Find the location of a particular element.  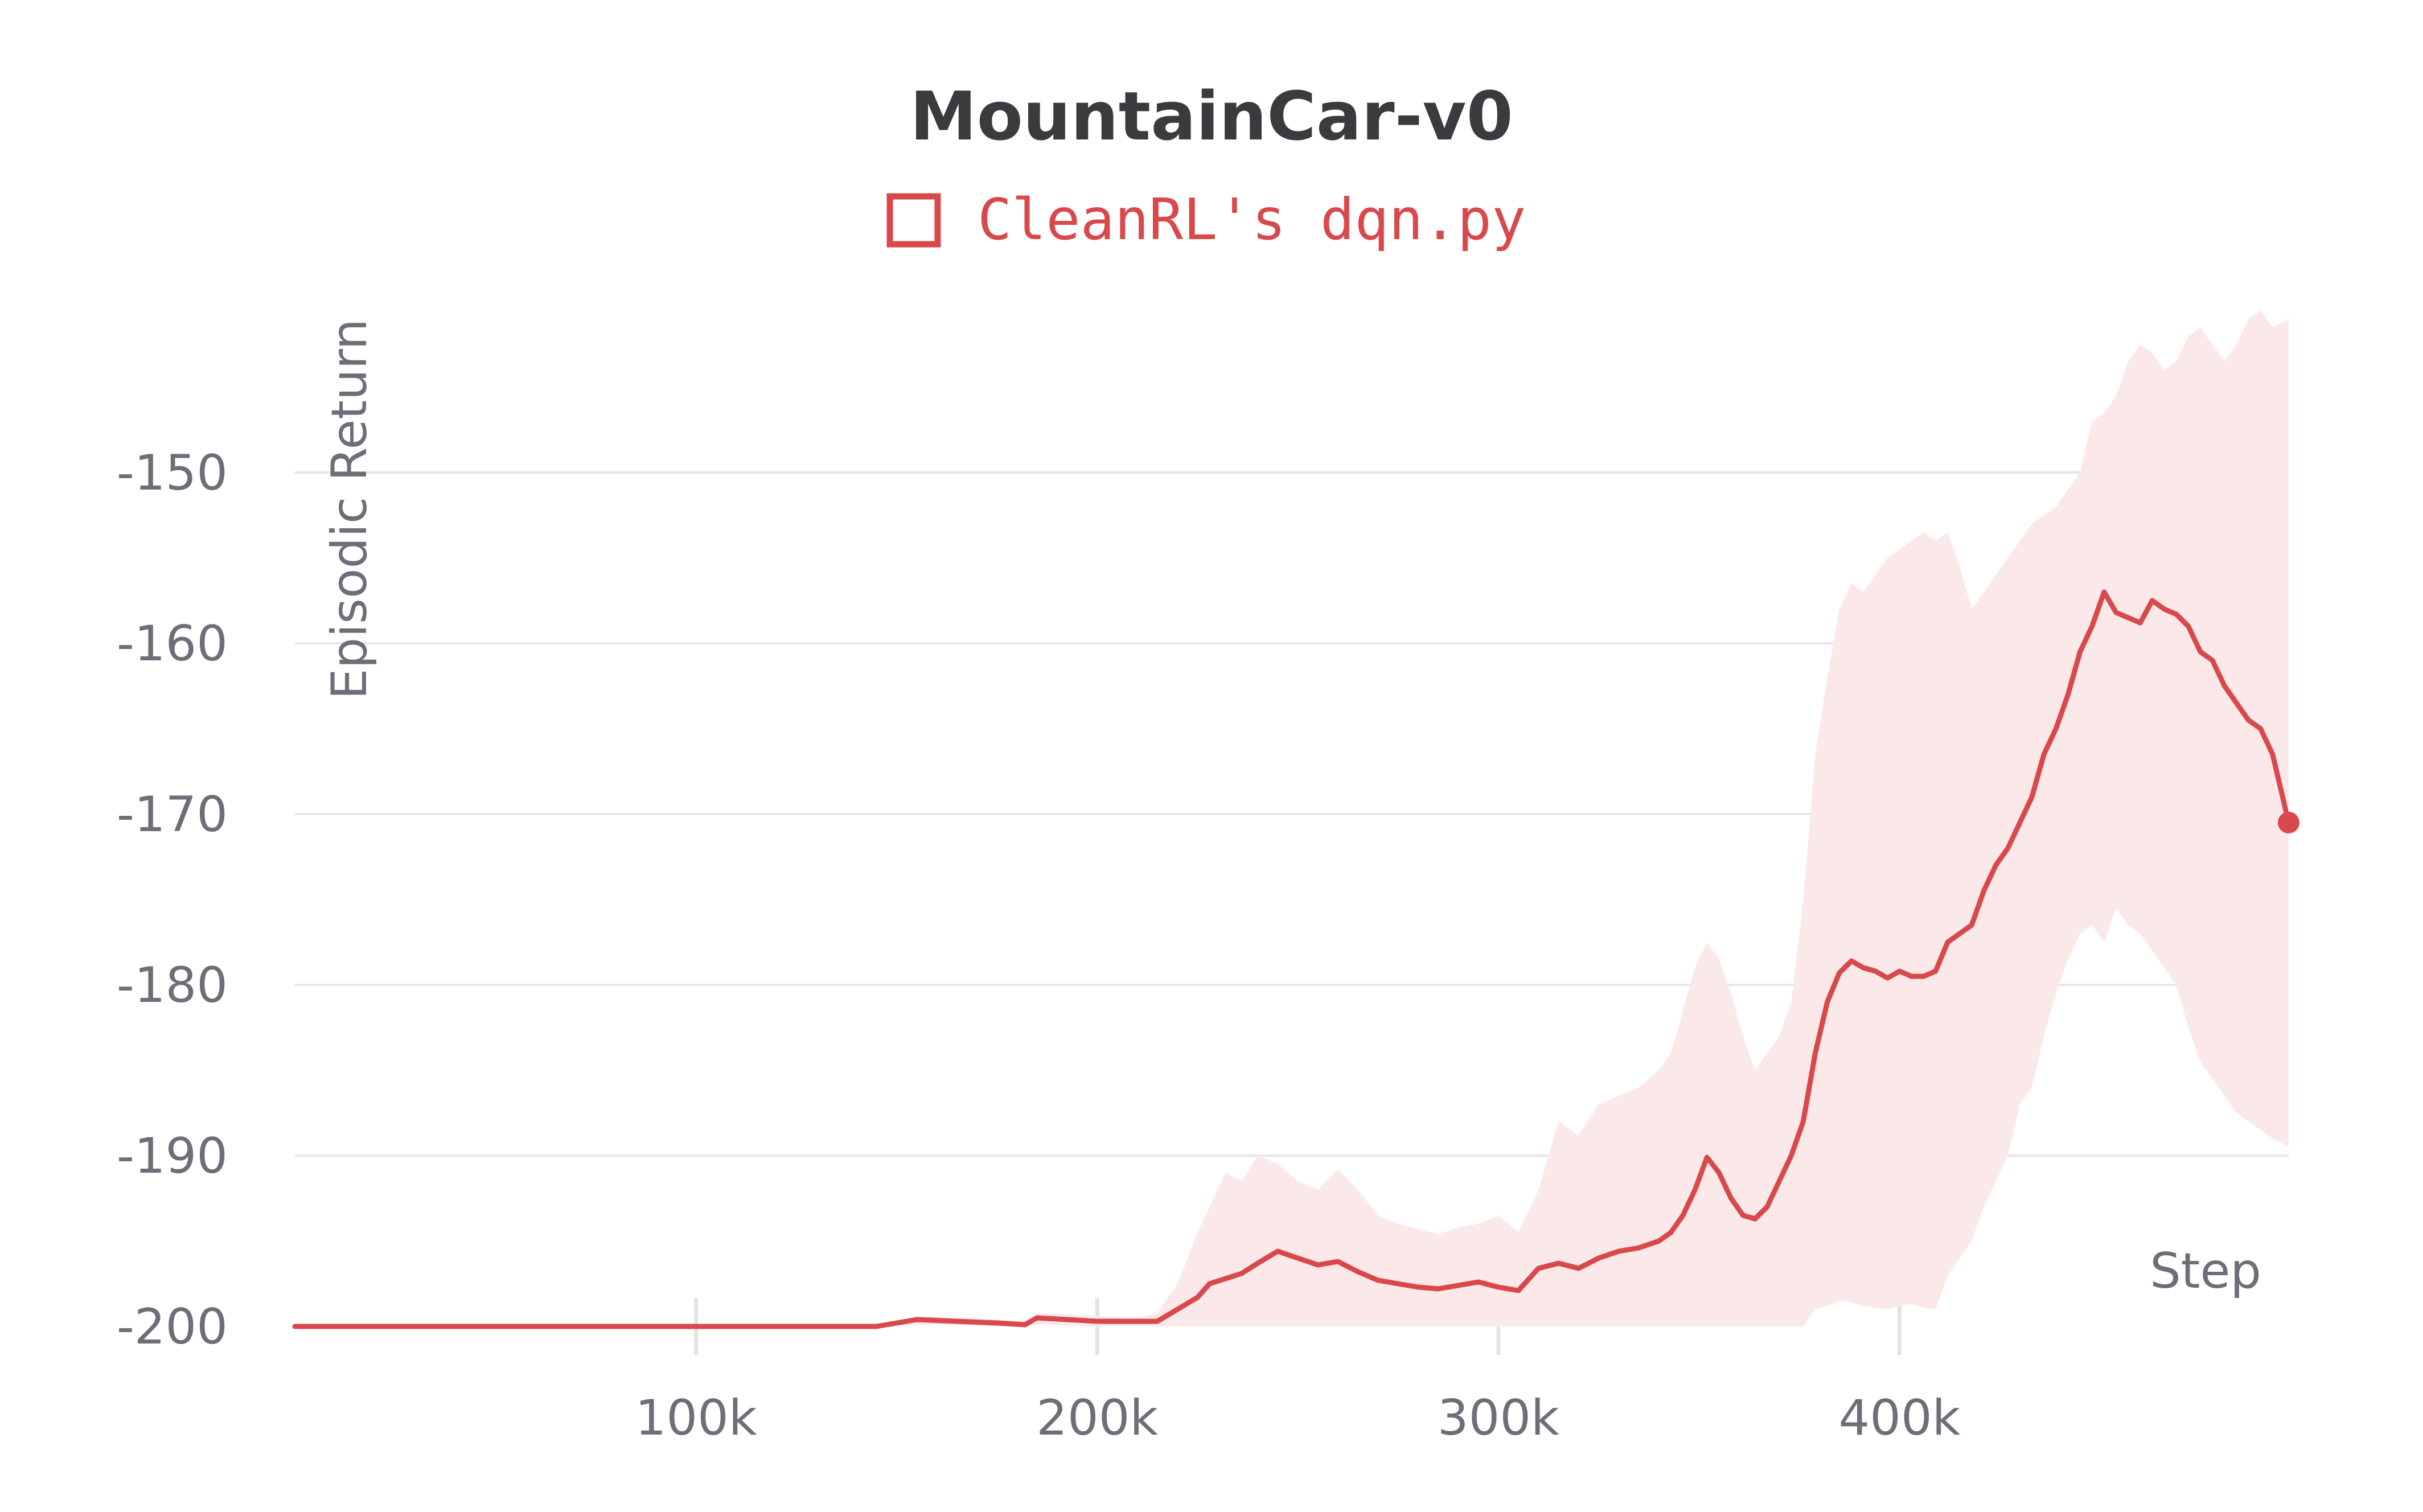

y-axis-label: Episodic Return is located at coordinates (349, 509).